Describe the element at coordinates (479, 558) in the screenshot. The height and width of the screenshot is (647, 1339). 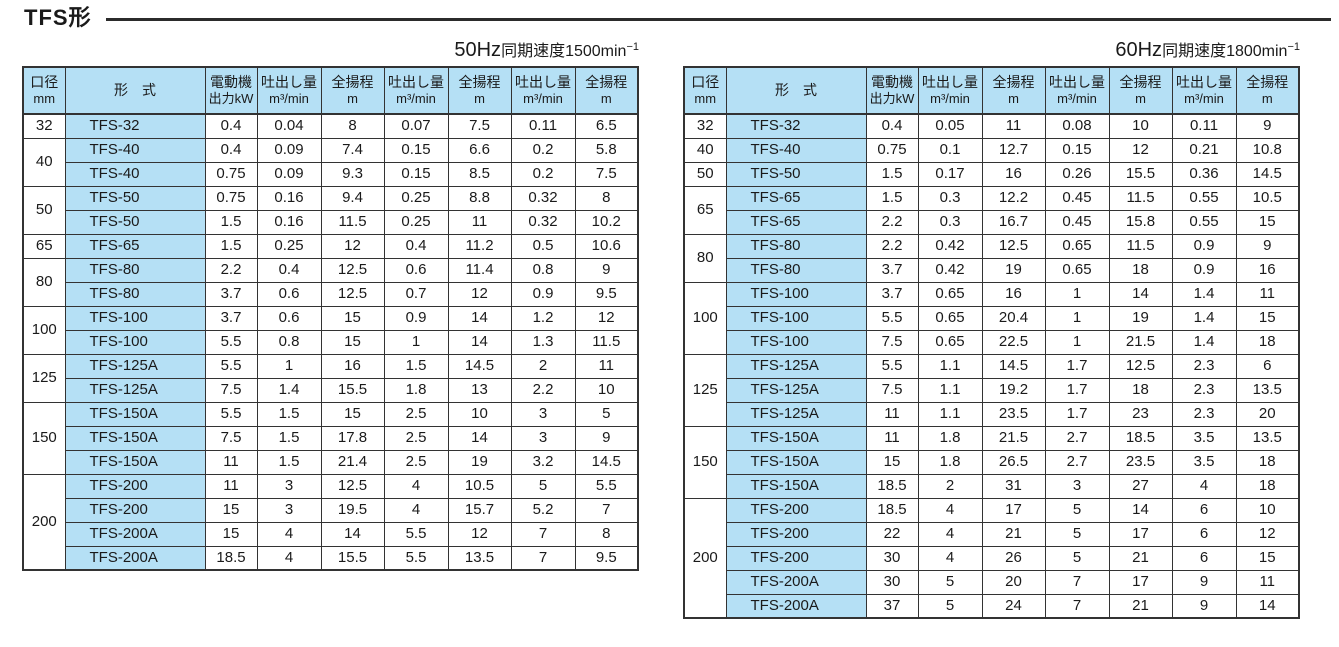
I see `value-cell: 13.5` at that location.